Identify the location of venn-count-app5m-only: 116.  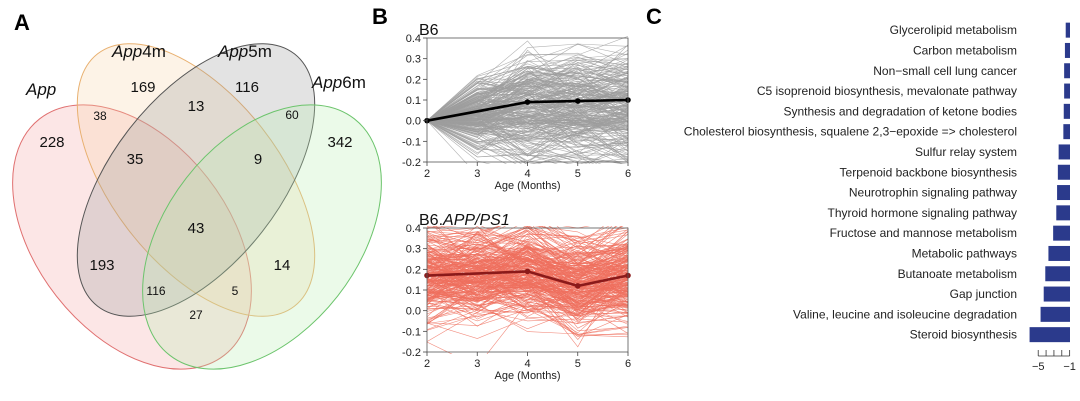
(247, 87).